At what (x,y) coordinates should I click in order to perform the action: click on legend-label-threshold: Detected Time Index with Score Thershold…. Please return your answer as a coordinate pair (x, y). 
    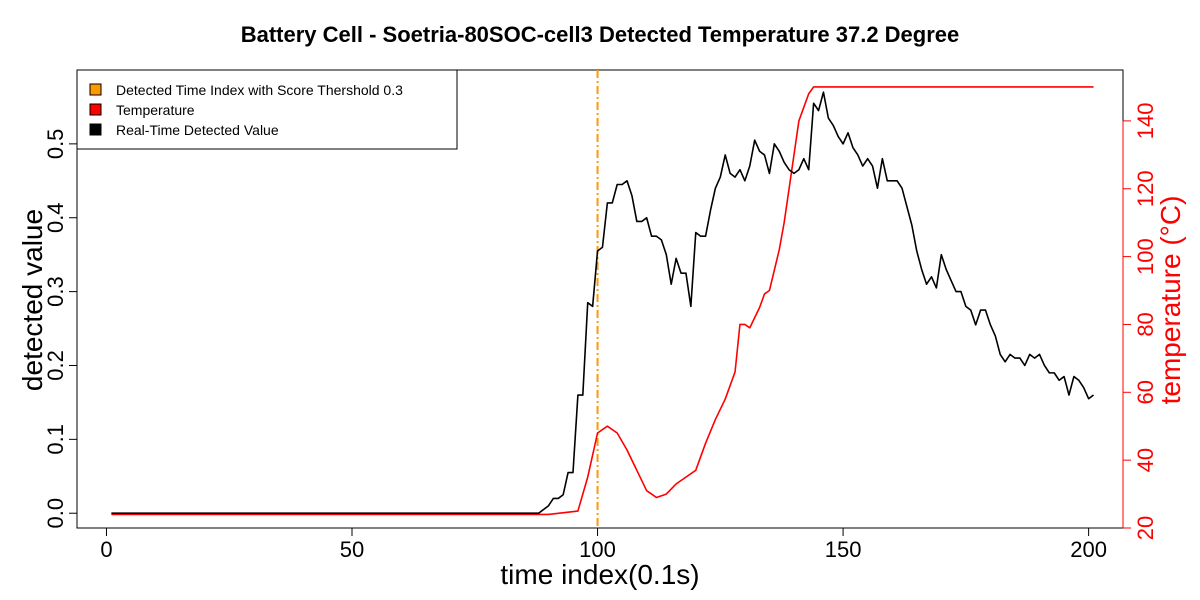
    Looking at the image, I should click on (259, 90).